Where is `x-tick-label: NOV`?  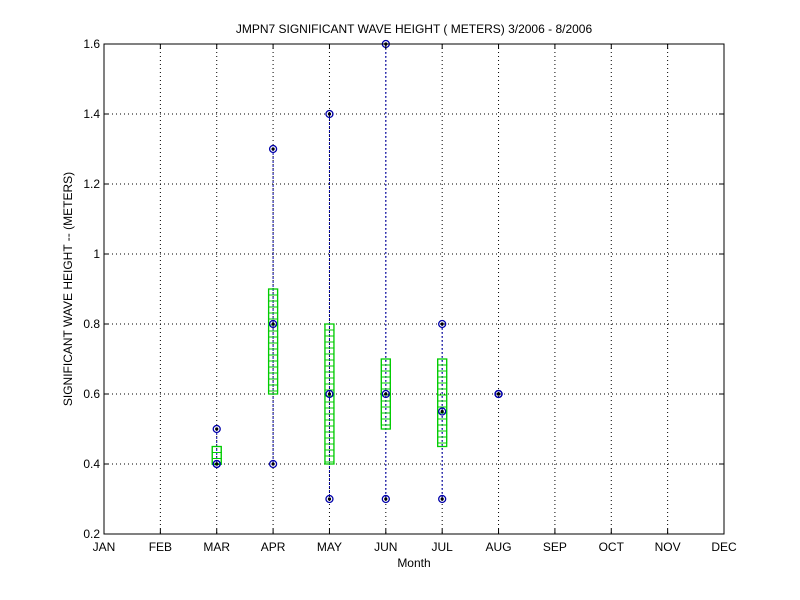
x-tick-label: NOV is located at coordinates (668, 547).